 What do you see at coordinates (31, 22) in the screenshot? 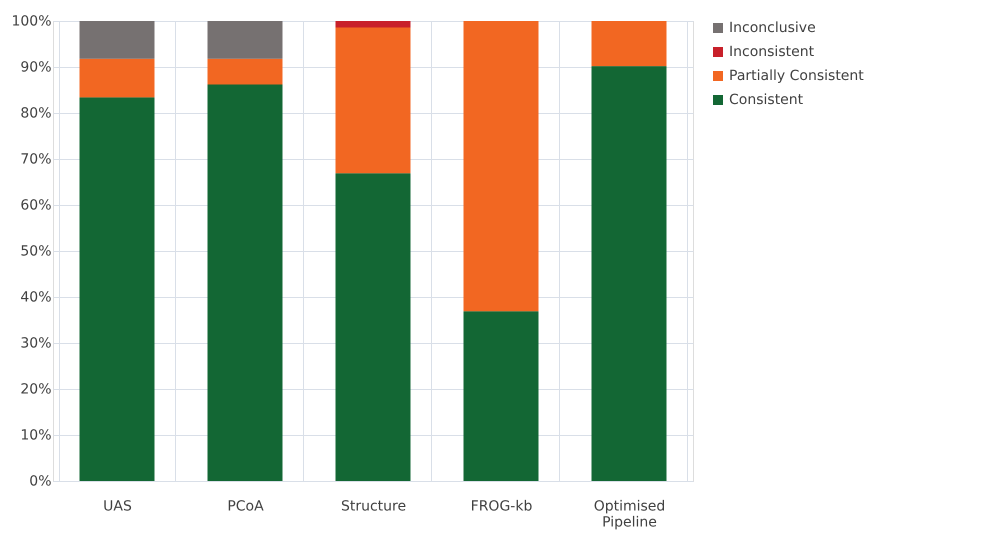
I see `y-tick-label: 100%` at bounding box center [31, 22].